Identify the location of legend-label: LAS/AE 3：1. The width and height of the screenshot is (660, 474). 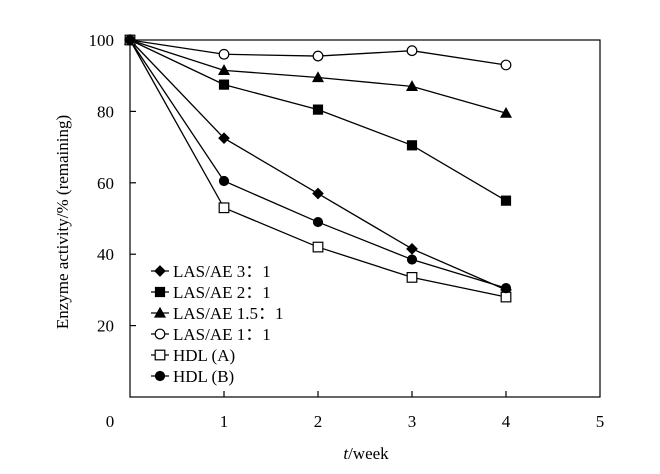
(222, 271).